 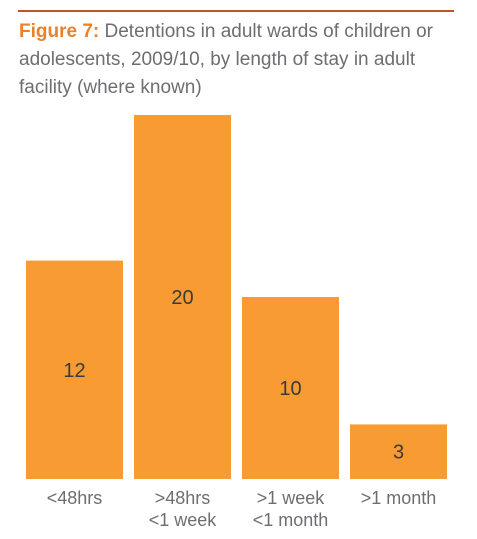 What do you see at coordinates (183, 509) in the screenshot?
I see `category-label-1: >48hrs <1 week` at bounding box center [183, 509].